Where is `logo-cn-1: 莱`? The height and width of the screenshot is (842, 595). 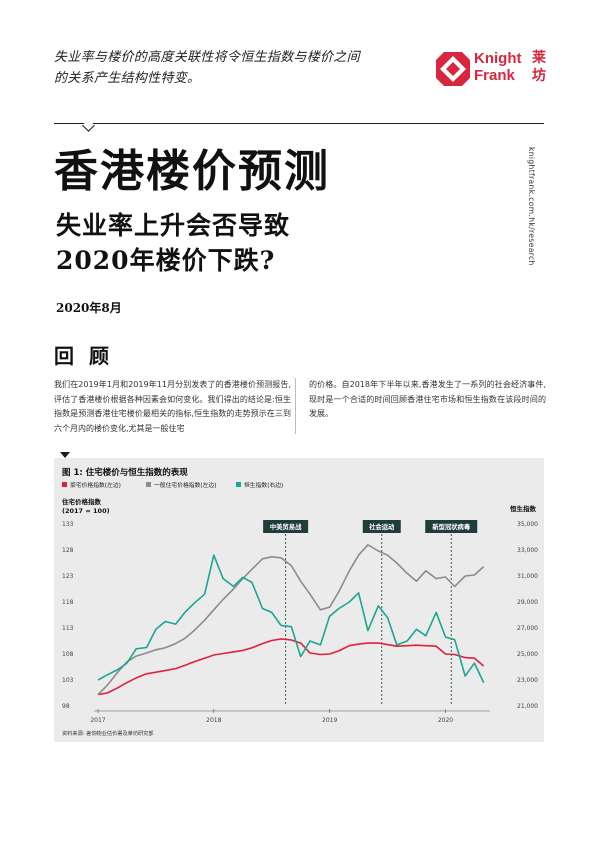
logo-cn-1: 莱 is located at coordinates (539, 58).